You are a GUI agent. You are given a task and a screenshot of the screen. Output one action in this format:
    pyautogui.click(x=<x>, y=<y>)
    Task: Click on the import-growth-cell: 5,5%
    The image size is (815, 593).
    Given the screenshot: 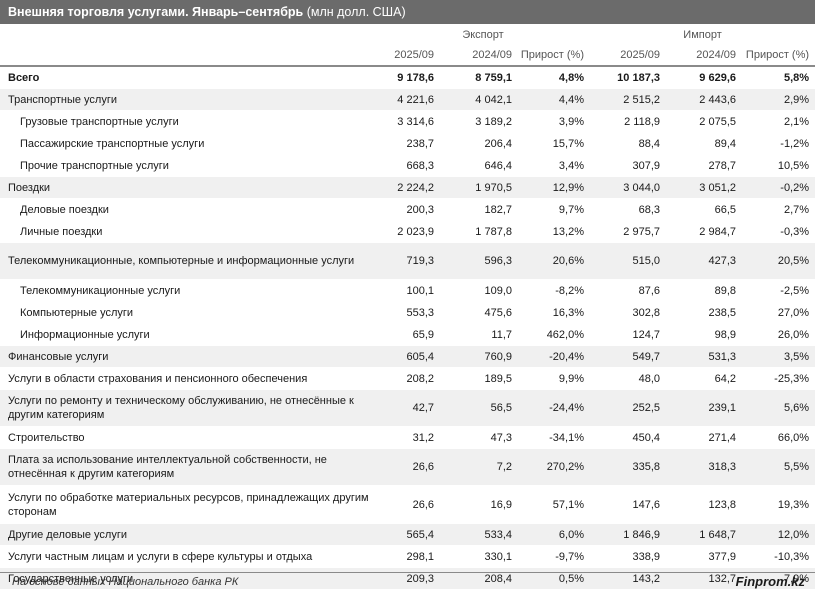 What is the action you would take?
    pyautogui.click(x=778, y=467)
    